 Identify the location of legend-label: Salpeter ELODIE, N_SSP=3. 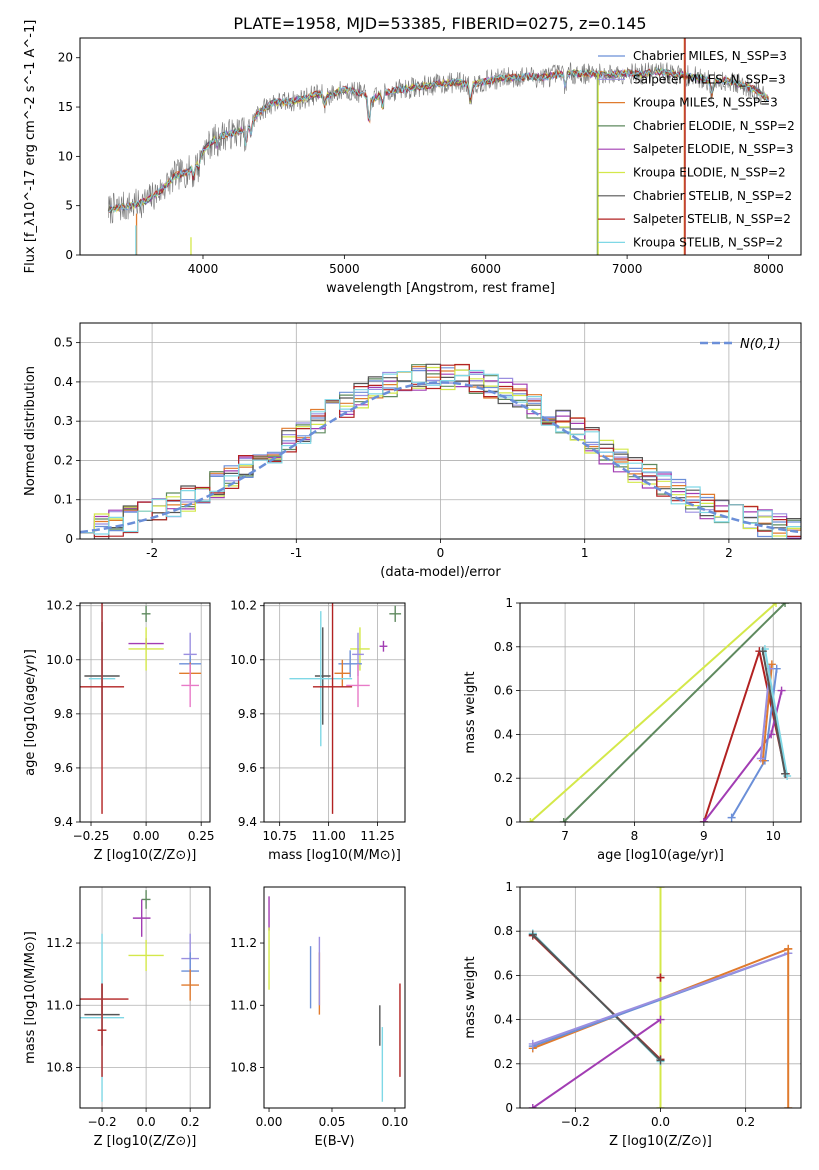
(713, 149).